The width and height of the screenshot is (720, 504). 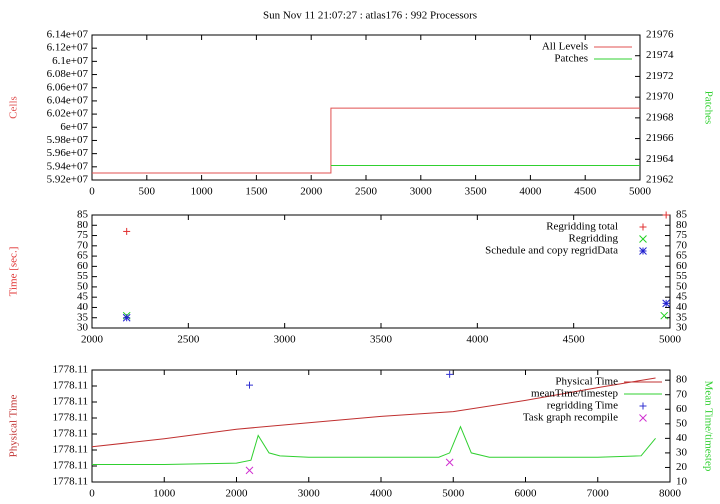 What do you see at coordinates (682, 286) in the screenshot?
I see `y2-tick-label: 50` at bounding box center [682, 286].